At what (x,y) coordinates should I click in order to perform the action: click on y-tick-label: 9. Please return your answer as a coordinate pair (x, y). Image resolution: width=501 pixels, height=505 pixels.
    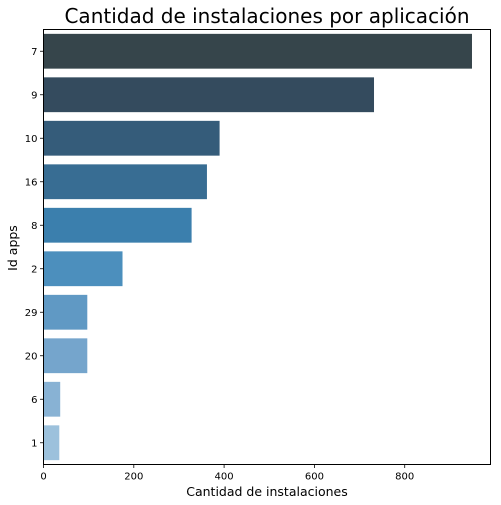
    Looking at the image, I should click on (34, 95).